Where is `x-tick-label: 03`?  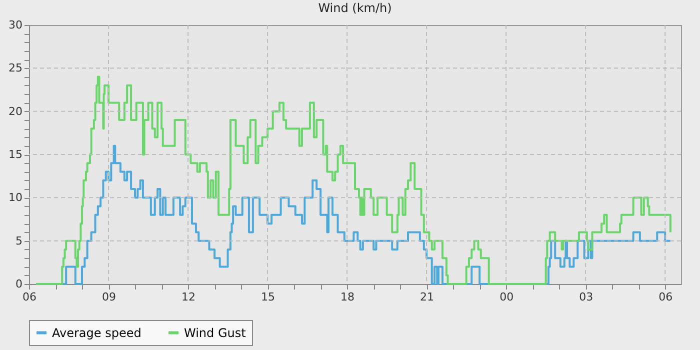 x-tick-label: 03 is located at coordinates (586, 297).